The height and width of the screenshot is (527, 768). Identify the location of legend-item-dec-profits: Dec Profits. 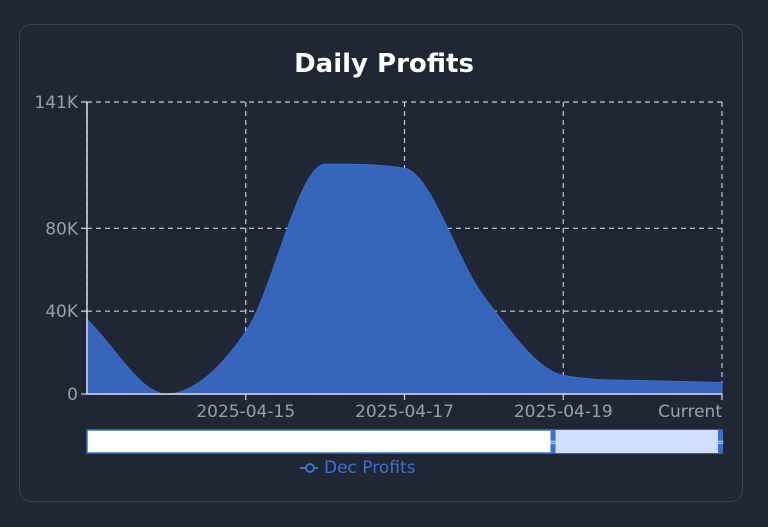
(358, 468).